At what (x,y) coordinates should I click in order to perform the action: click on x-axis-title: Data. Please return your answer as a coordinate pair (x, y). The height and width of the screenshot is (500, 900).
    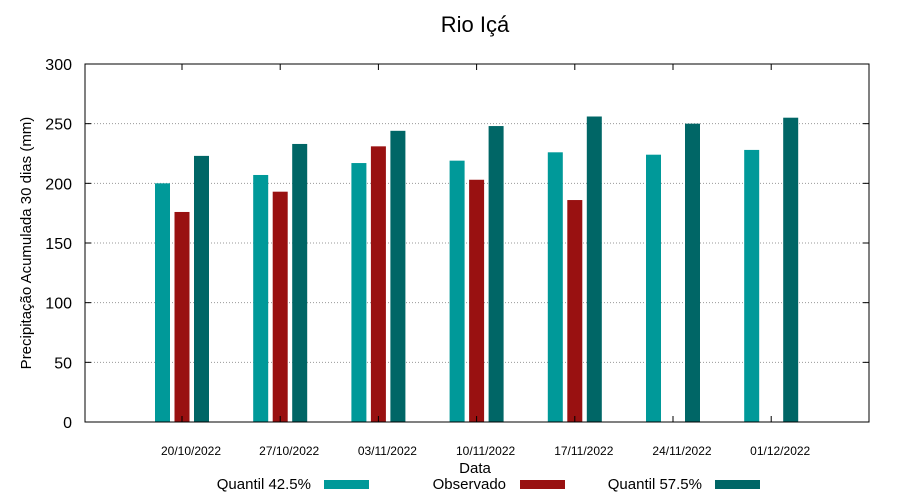
    Looking at the image, I should click on (475, 468).